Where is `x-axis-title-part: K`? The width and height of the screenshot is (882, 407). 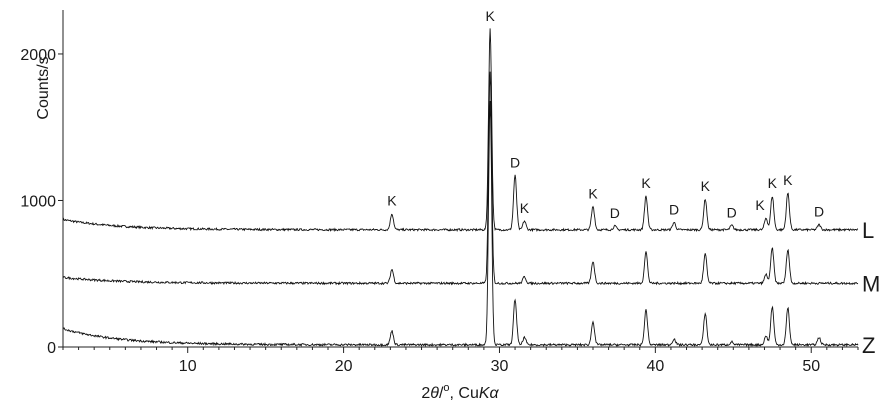 x-axis-title-part: K is located at coordinates (485, 393).